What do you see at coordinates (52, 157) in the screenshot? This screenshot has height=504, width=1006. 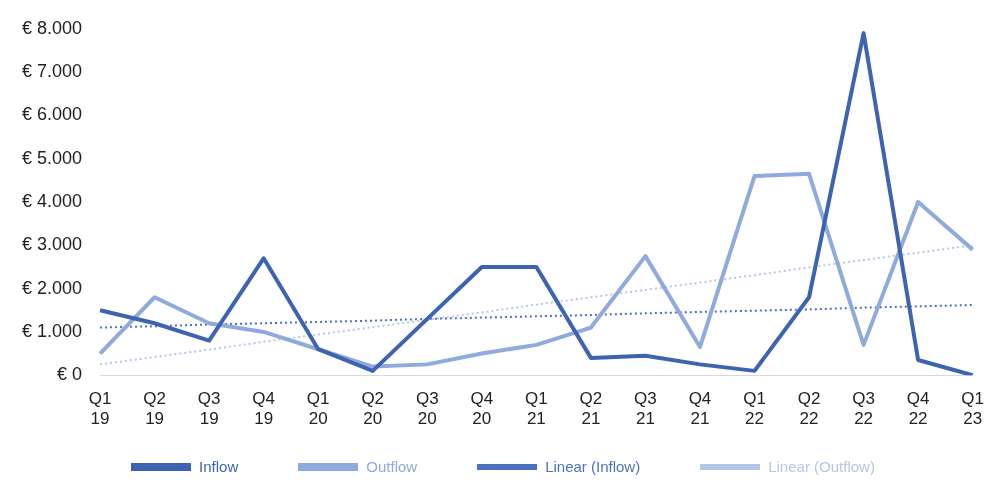 I see `y-tick-label: € 5.000` at bounding box center [52, 157].